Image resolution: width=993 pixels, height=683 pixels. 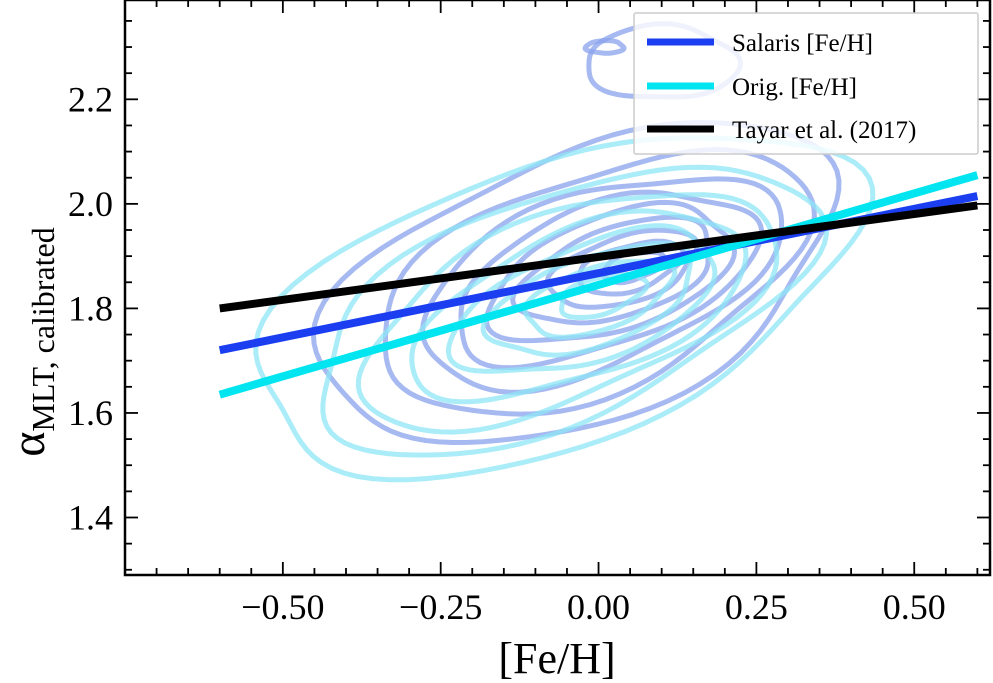 What do you see at coordinates (90, 413) in the screenshot?
I see `y-tick-label: 1.6` at bounding box center [90, 413].